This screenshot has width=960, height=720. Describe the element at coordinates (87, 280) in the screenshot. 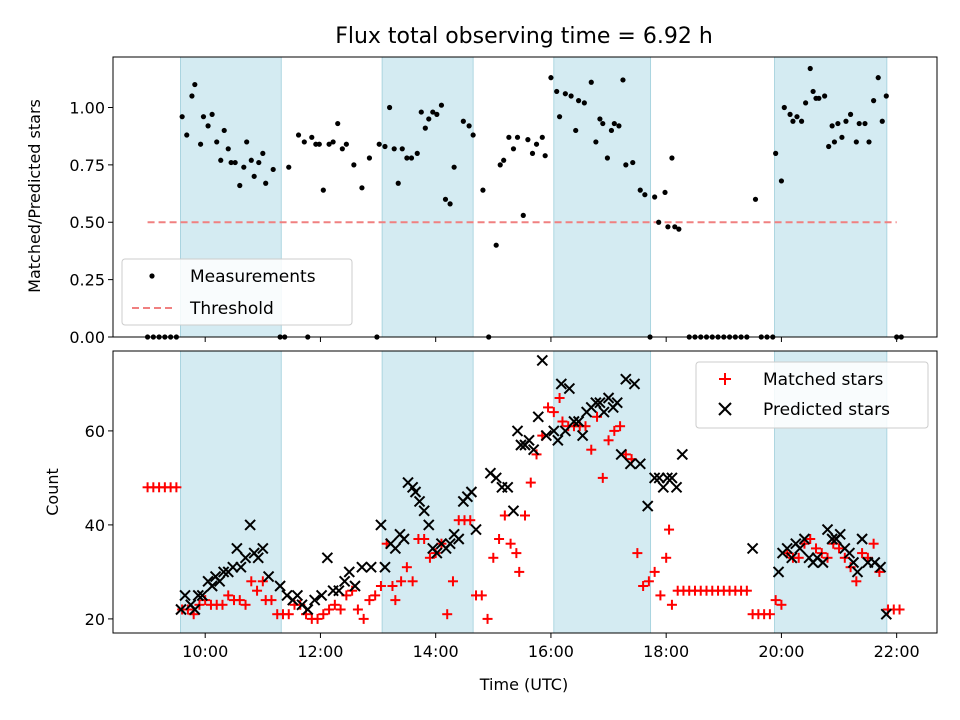

I see `y-tick-label: 0.25` at that location.